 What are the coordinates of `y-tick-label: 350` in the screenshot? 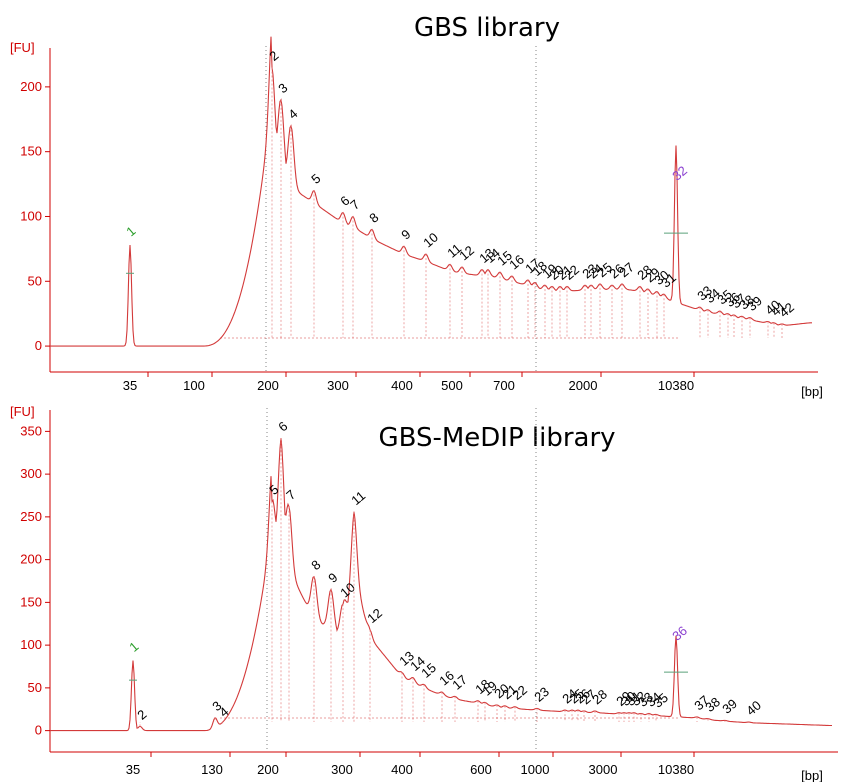 It's located at (31, 430).